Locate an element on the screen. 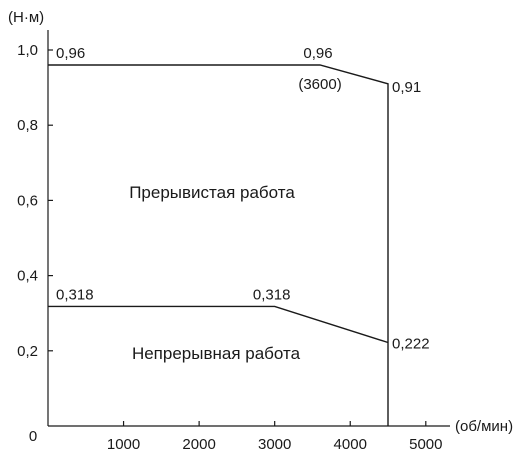 The image size is (523, 463). annotation-label: (3600) is located at coordinates (319, 84).